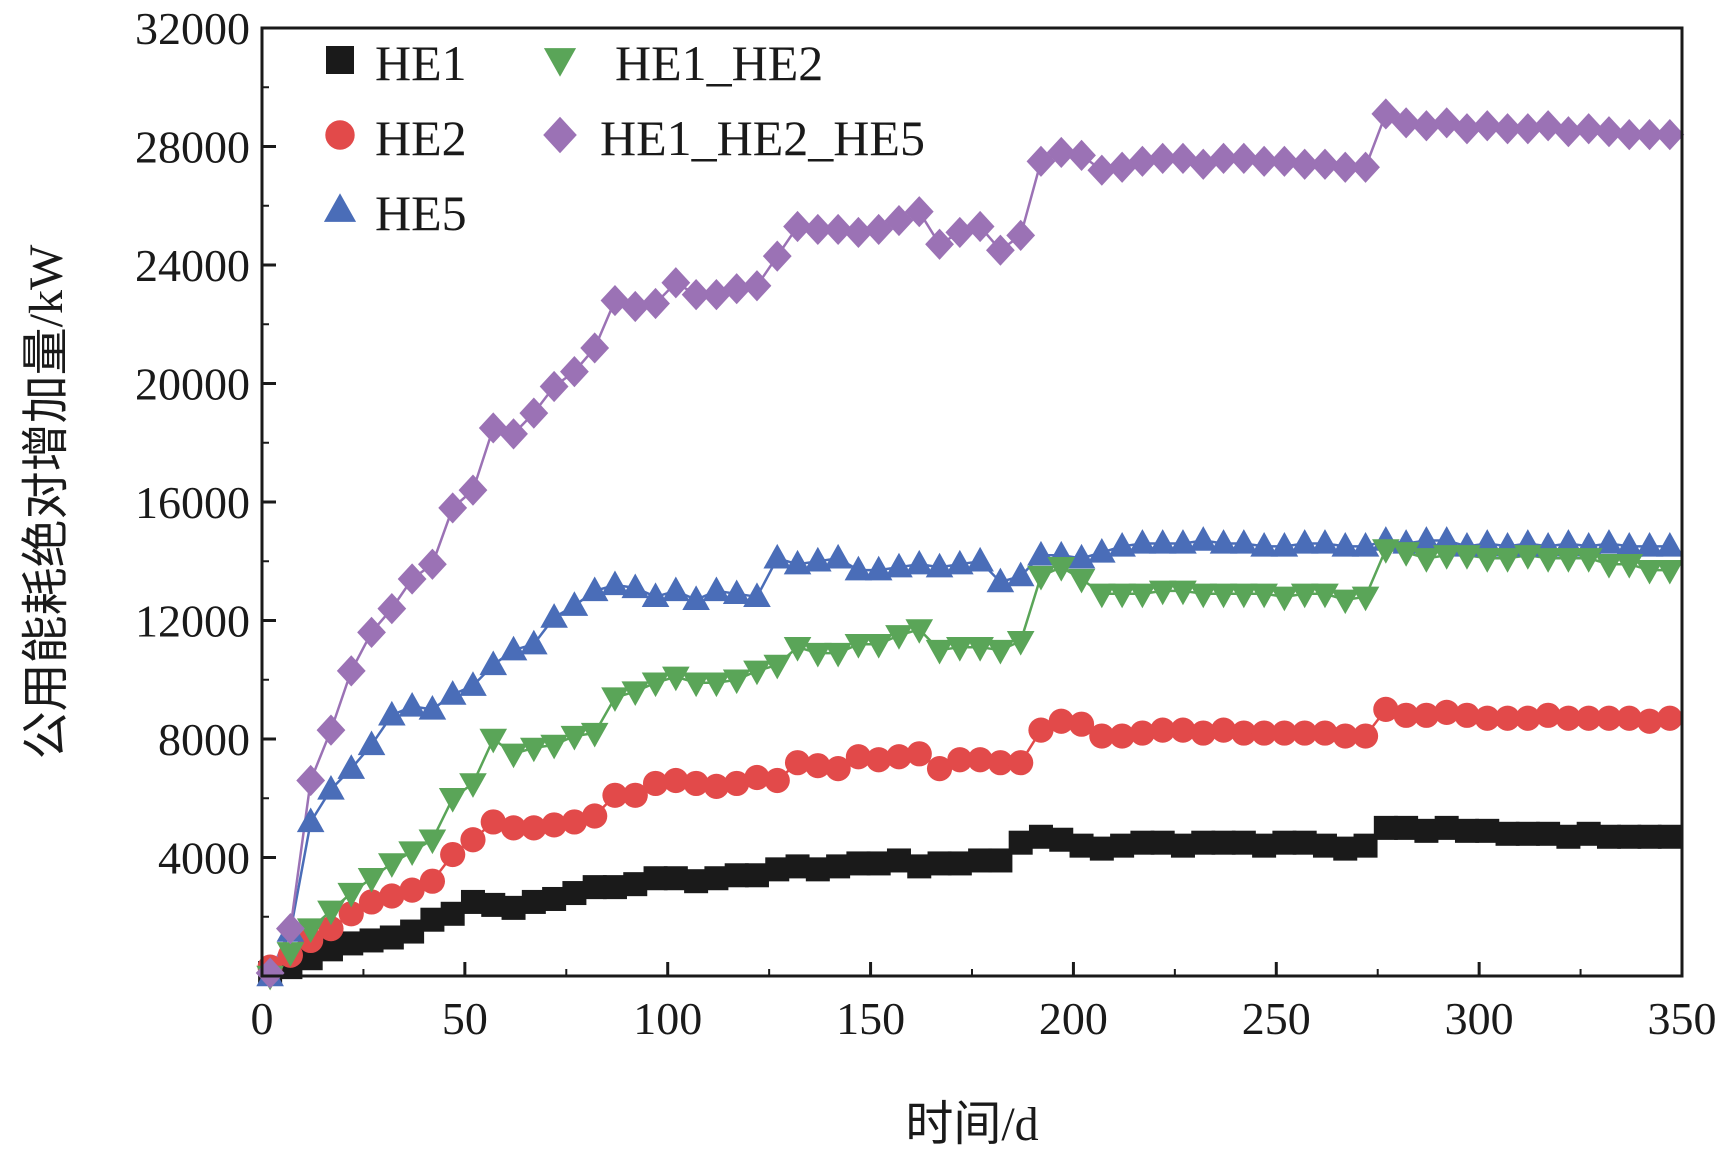 The image size is (1720, 1164). I want to click on legend-item-he2: HE2, so click(396, 138).